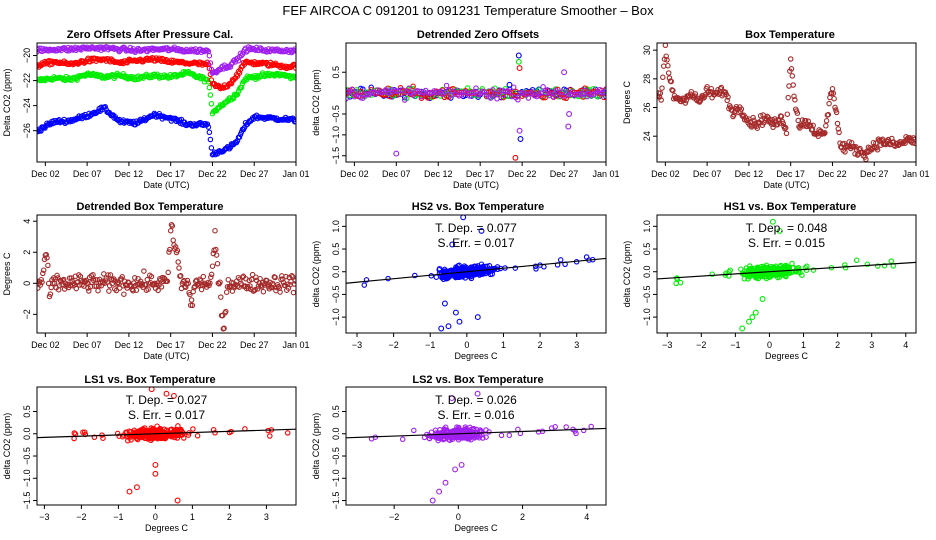  Describe the element at coordinates (316, 102) in the screenshot. I see `y-axis-label: delta CO2 (ppm)` at that location.